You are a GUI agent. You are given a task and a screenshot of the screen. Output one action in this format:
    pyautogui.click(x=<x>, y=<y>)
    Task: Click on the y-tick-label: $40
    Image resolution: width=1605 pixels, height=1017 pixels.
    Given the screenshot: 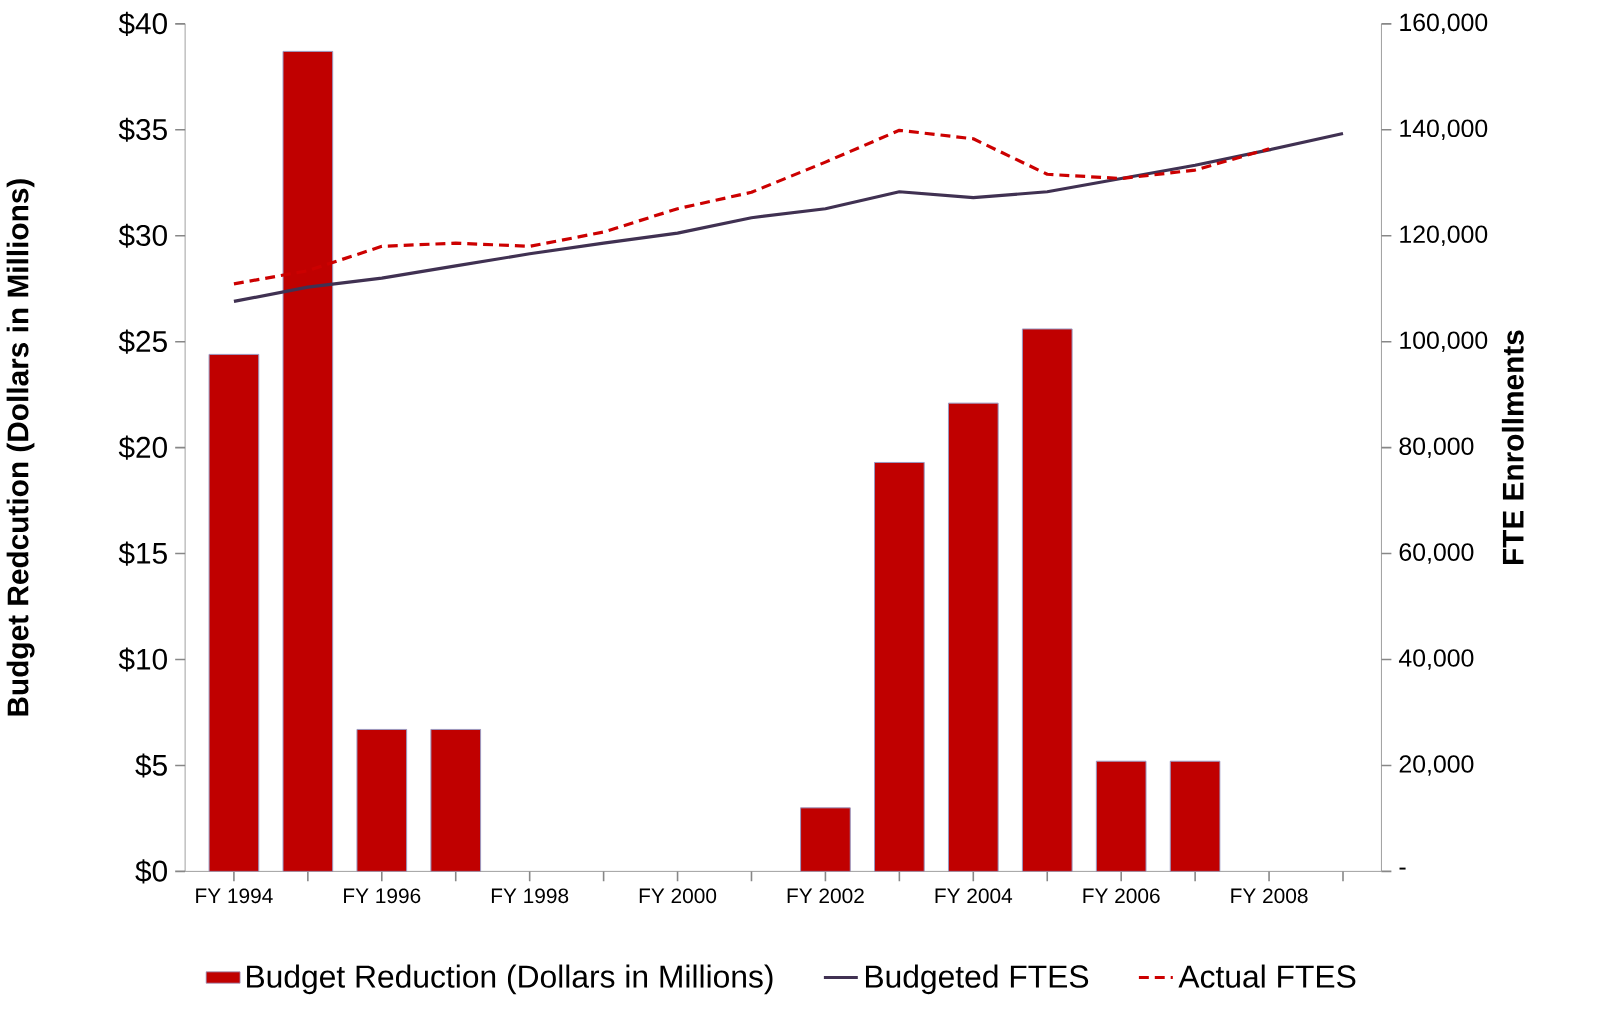 What is the action you would take?
    pyautogui.click(x=142, y=23)
    